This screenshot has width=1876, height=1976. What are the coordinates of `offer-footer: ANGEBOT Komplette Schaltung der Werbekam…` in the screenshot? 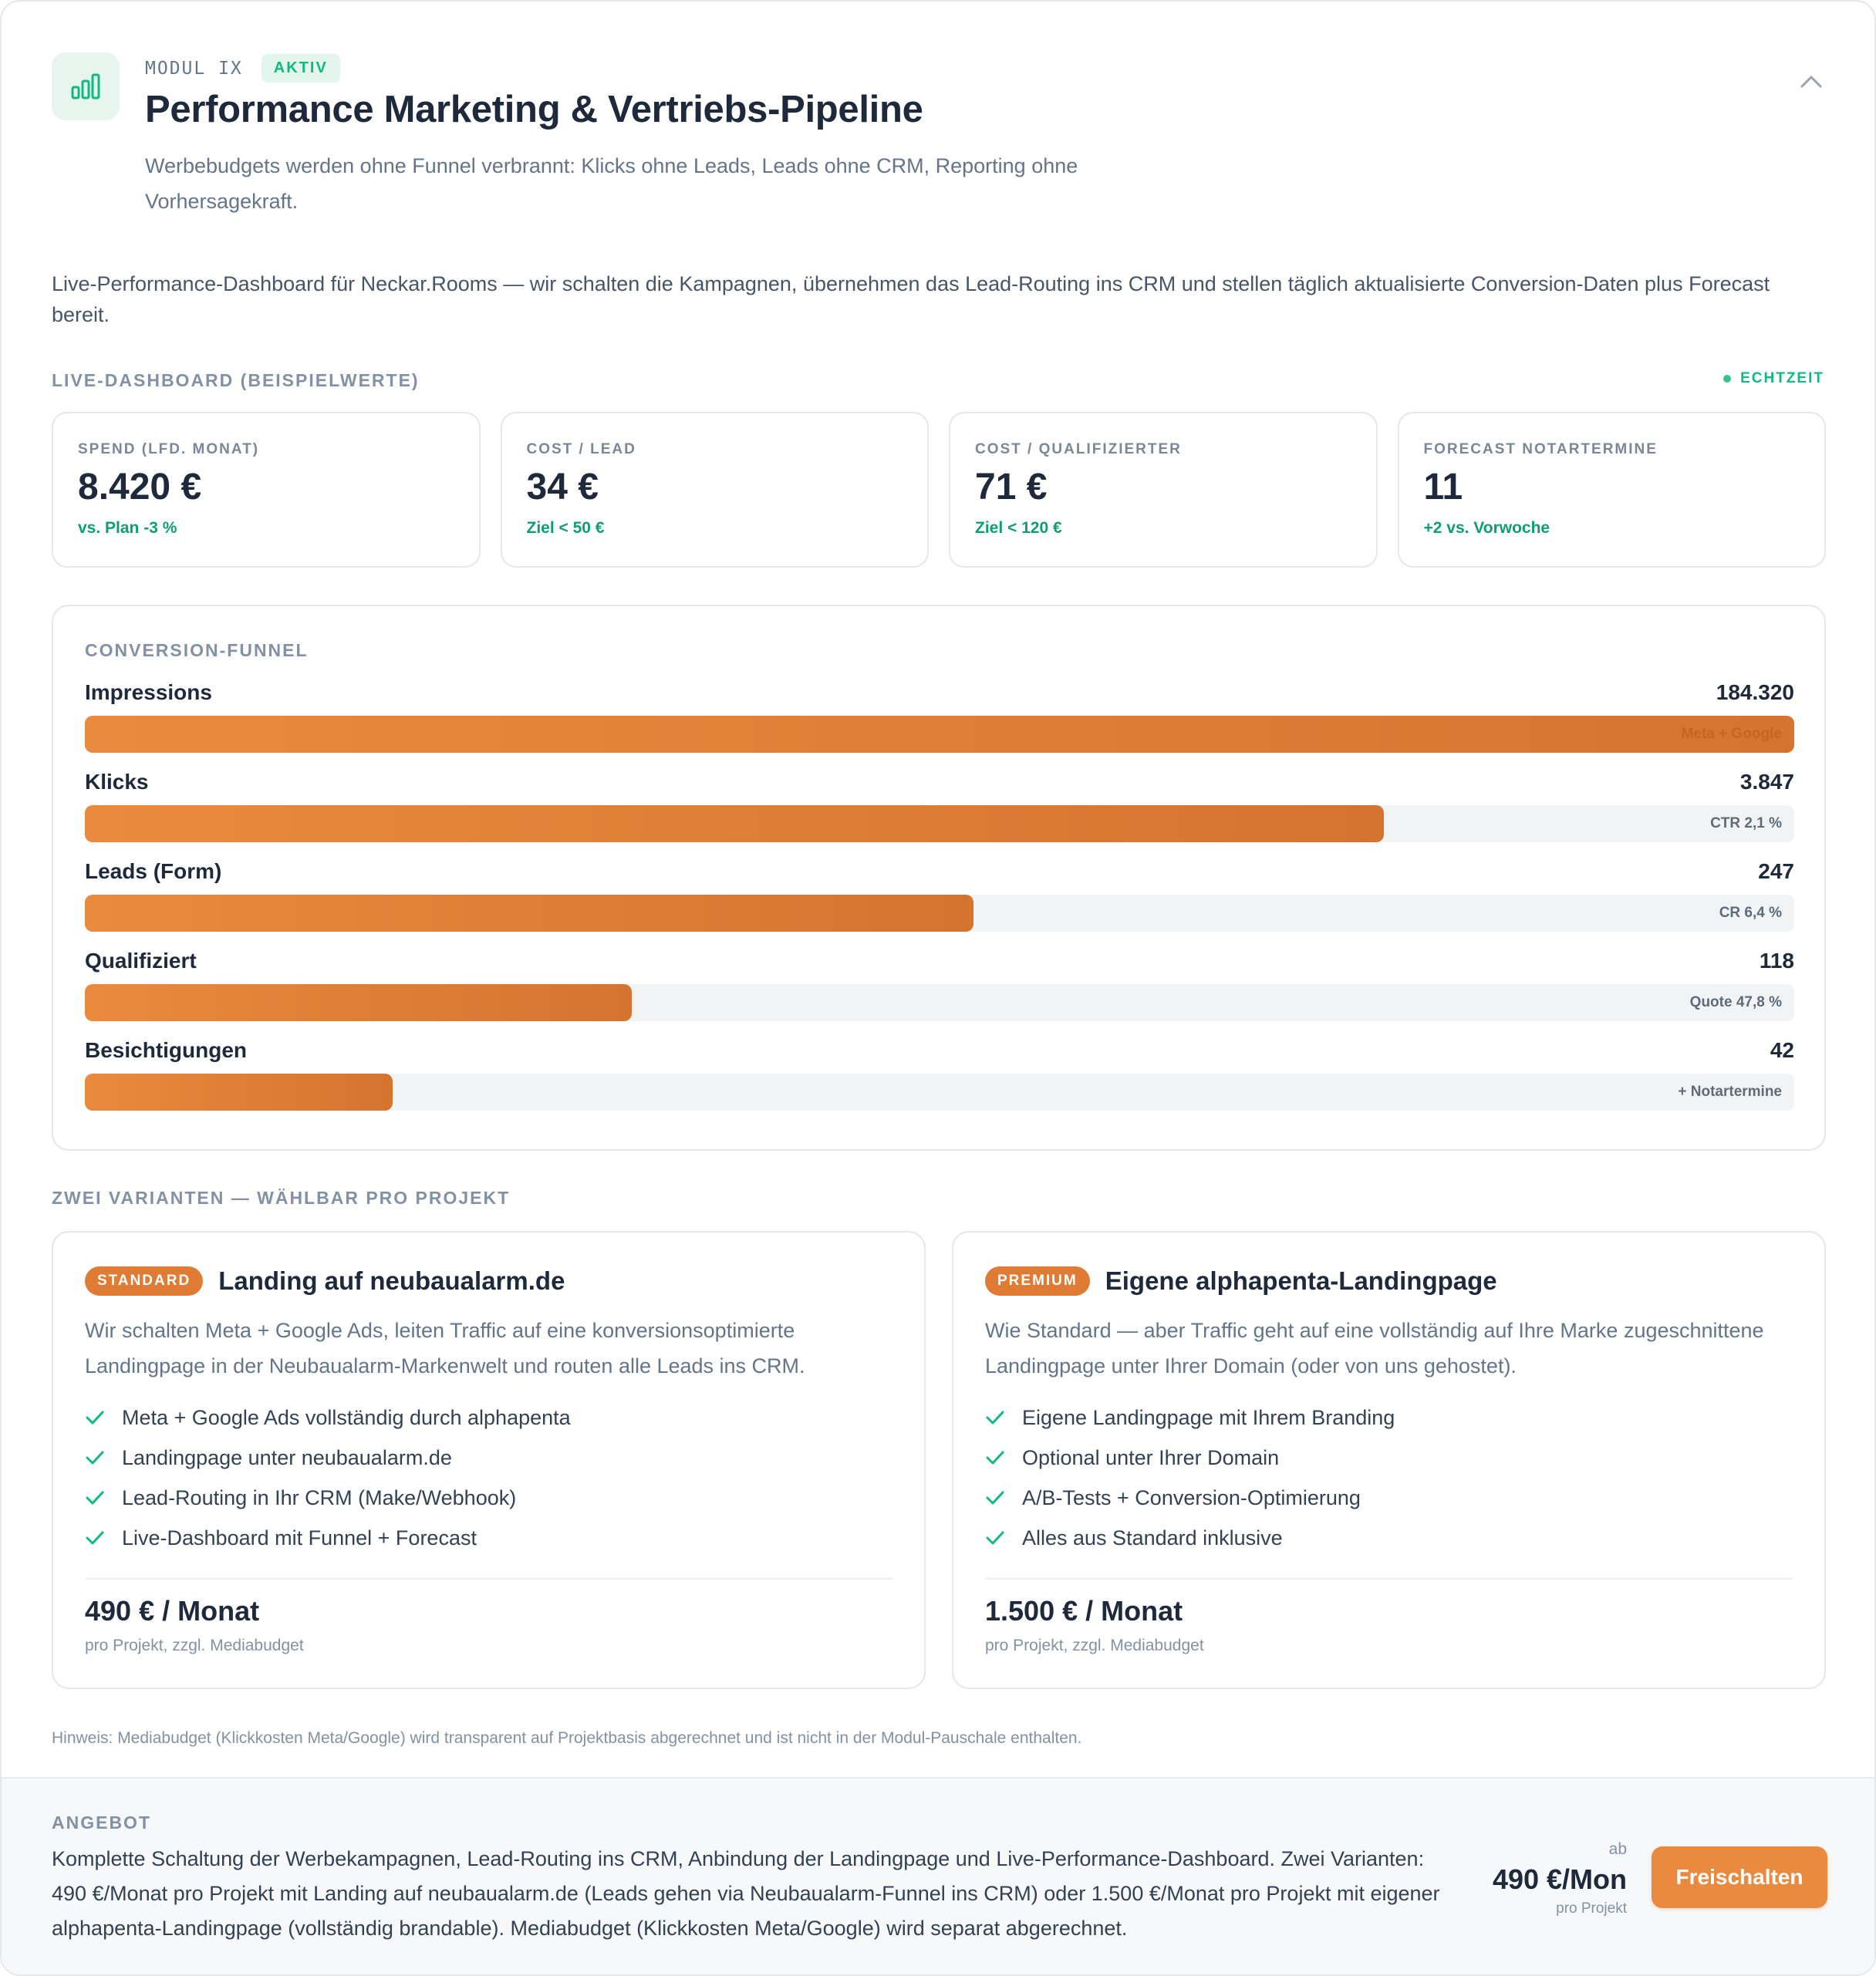 It's located at (938, 1875).